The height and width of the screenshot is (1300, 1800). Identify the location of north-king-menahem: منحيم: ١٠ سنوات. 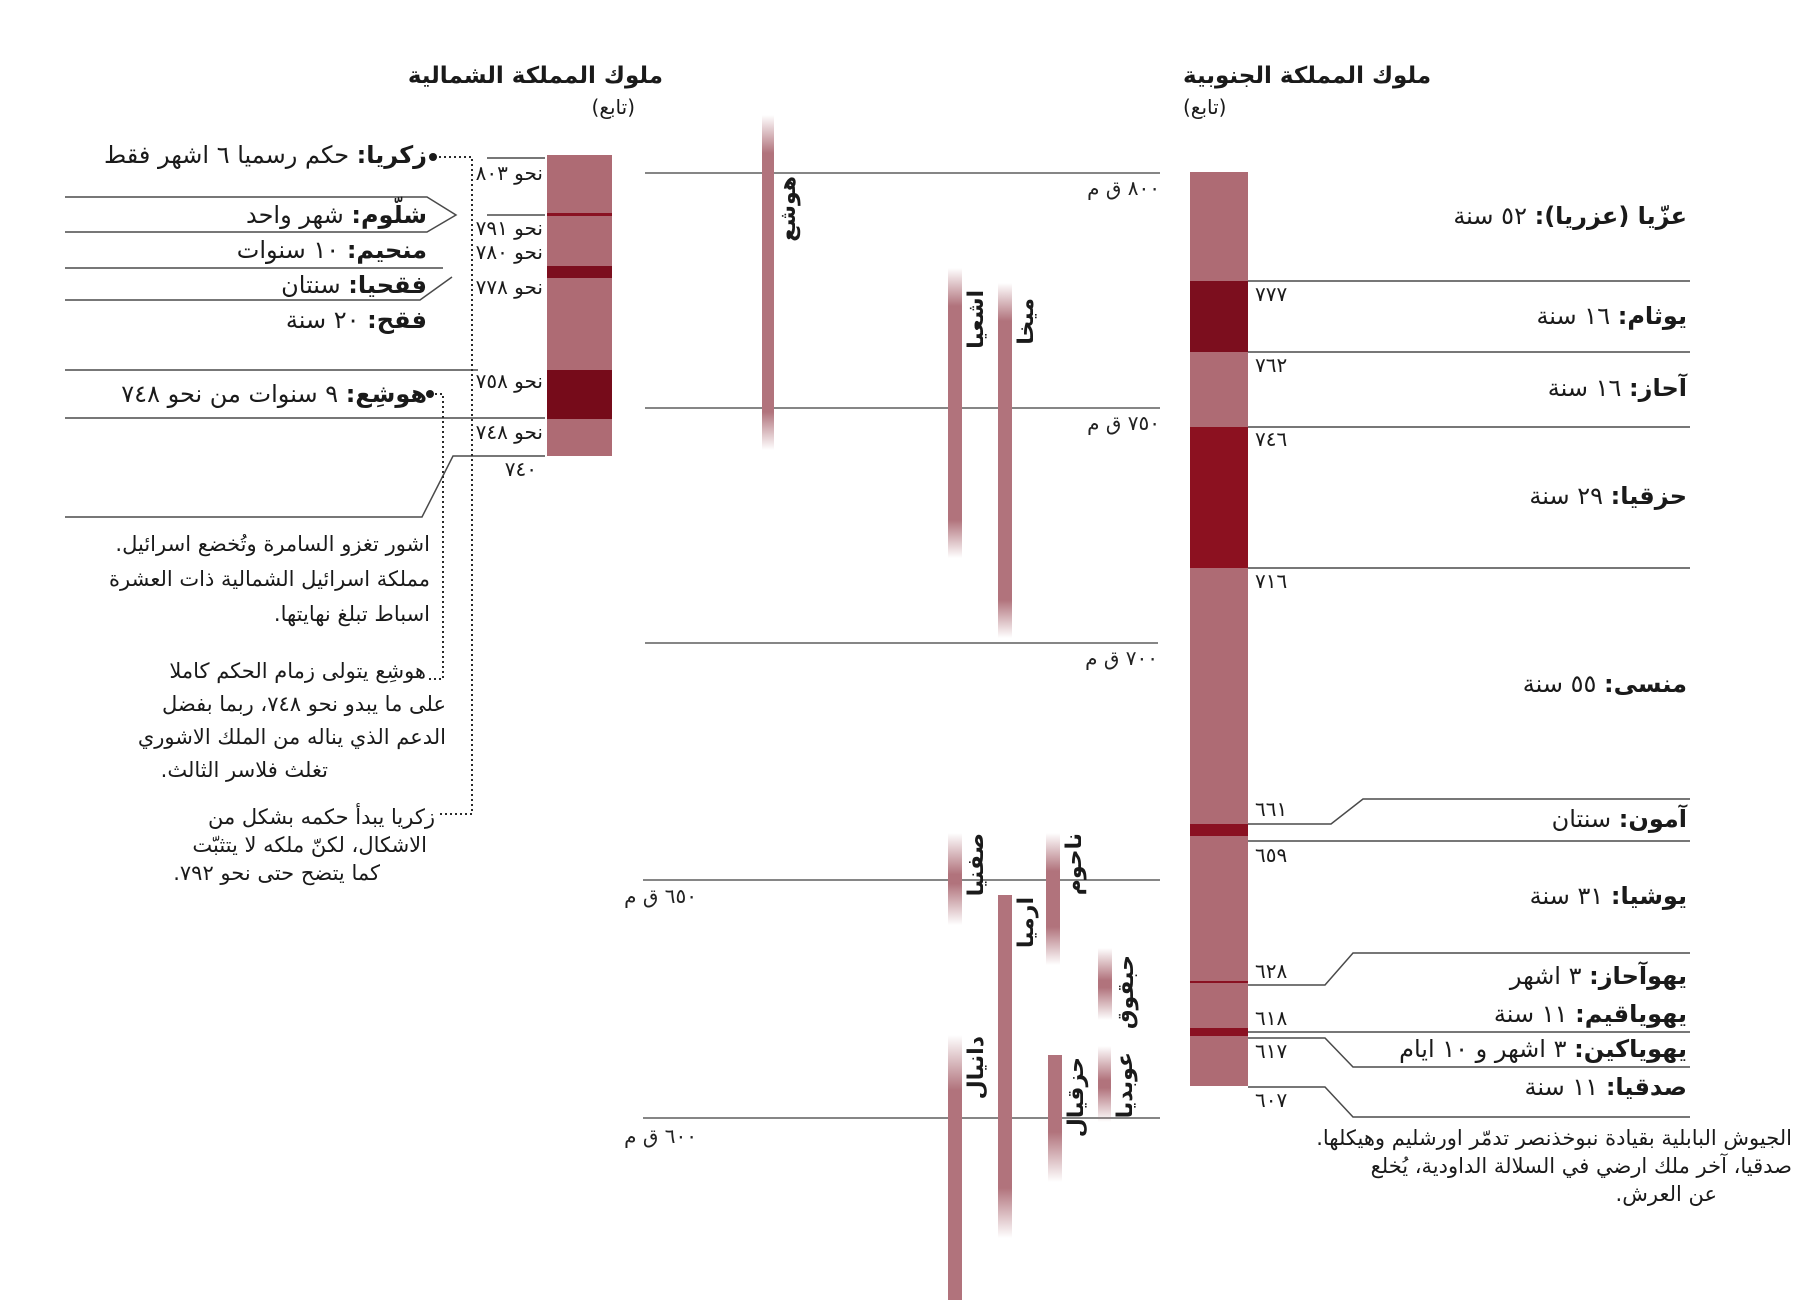
(332, 250).